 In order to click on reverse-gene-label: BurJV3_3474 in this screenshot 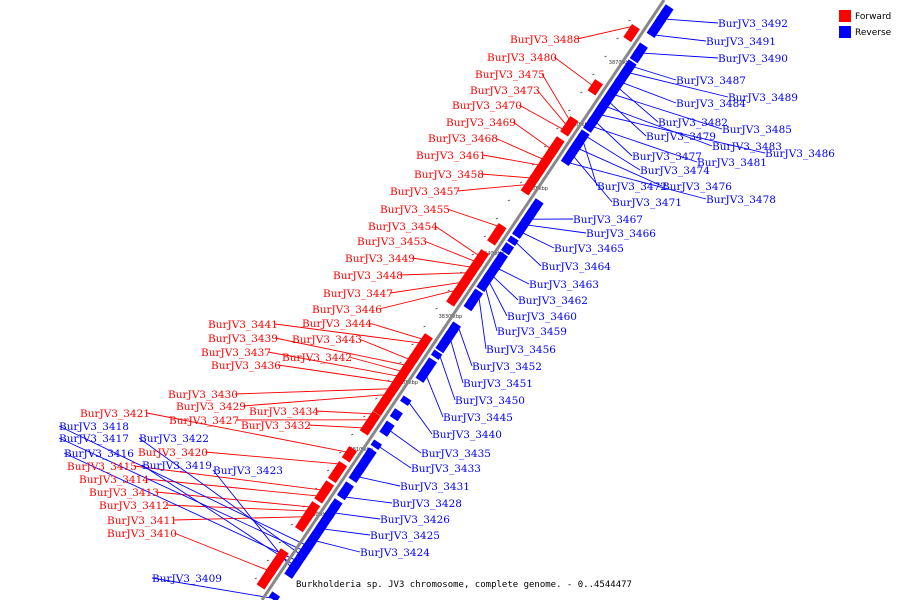, I will do `click(675, 171)`.